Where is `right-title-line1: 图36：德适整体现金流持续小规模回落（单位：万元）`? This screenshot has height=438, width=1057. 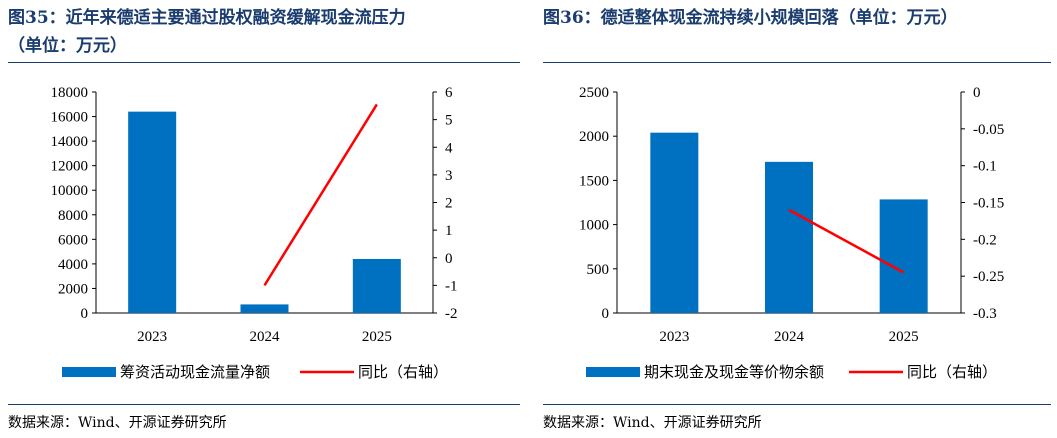 right-title-line1: 图36：德适整体现金流持续小规模回落（单位：万元） is located at coordinates (750, 18).